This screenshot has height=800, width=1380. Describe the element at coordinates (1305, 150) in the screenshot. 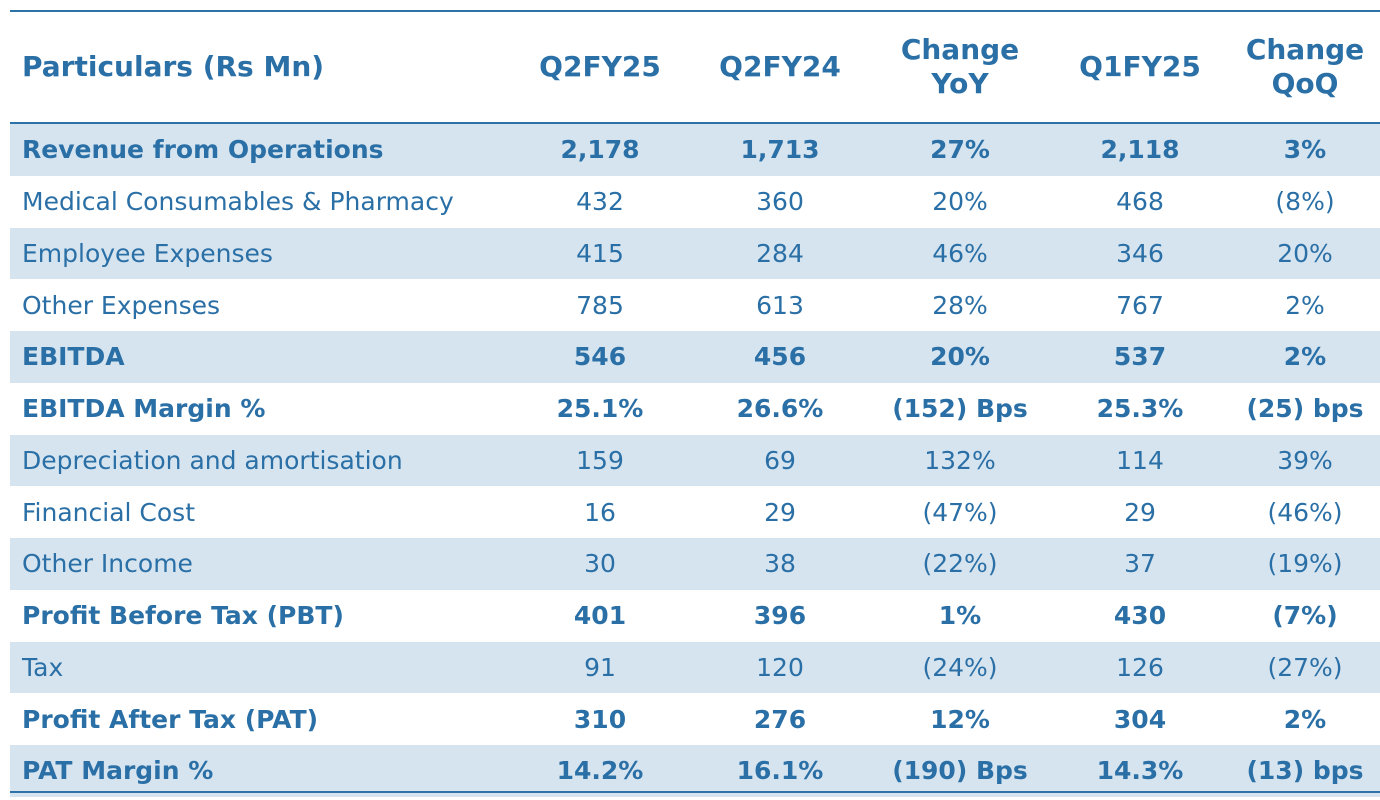

I see `cell-change-qoq: 3%` at that location.